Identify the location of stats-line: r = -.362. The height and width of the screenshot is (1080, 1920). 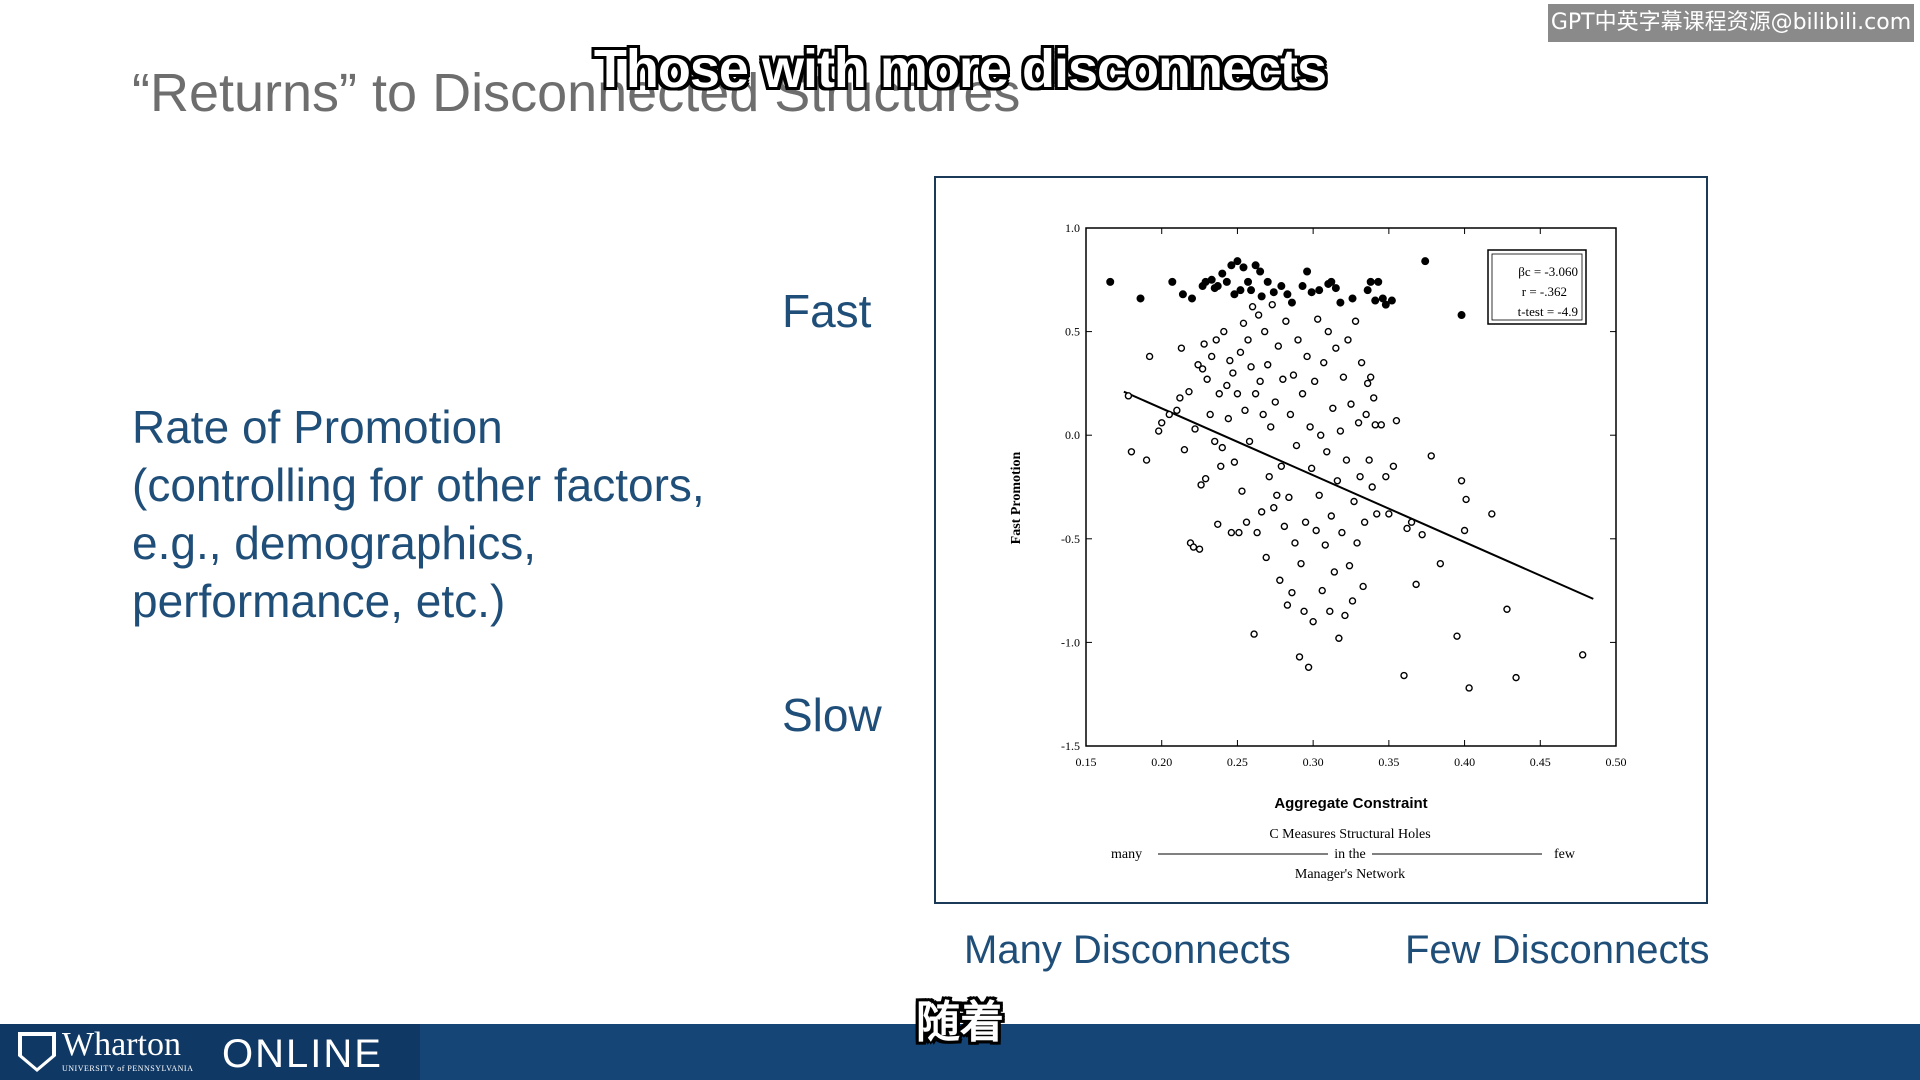
(1544, 291).